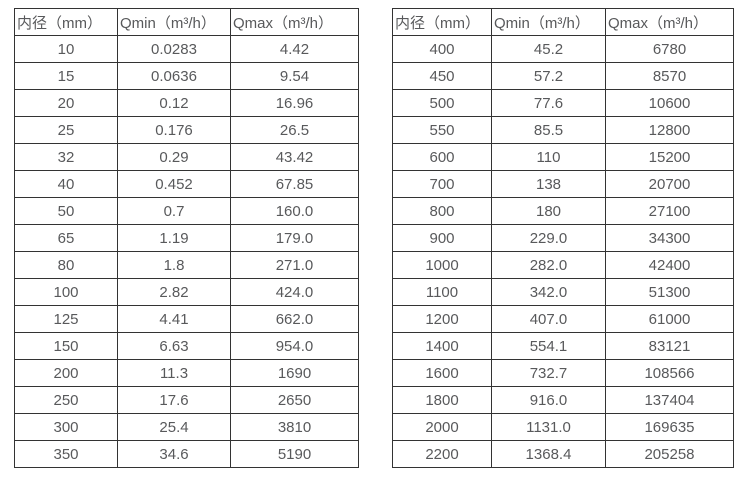 Image resolution: width=750 pixels, height=483 pixels. Describe the element at coordinates (186, 265) in the screenshot. I see `table-row: 80 1.8 271.0` at that location.